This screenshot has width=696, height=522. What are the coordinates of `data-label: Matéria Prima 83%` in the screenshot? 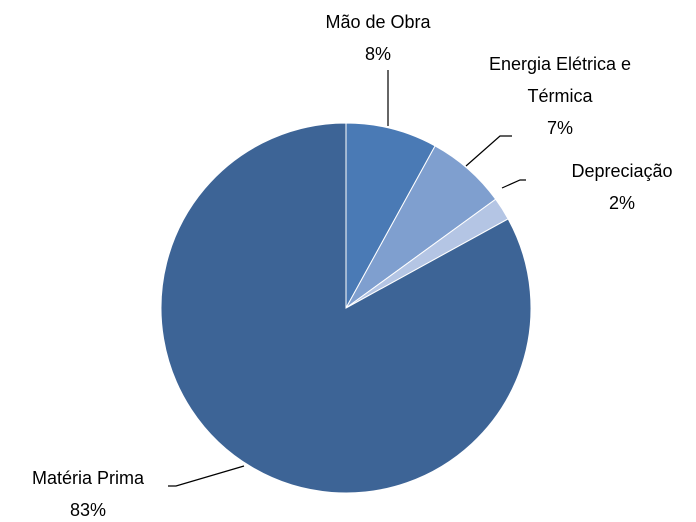 It's located at (88, 492).